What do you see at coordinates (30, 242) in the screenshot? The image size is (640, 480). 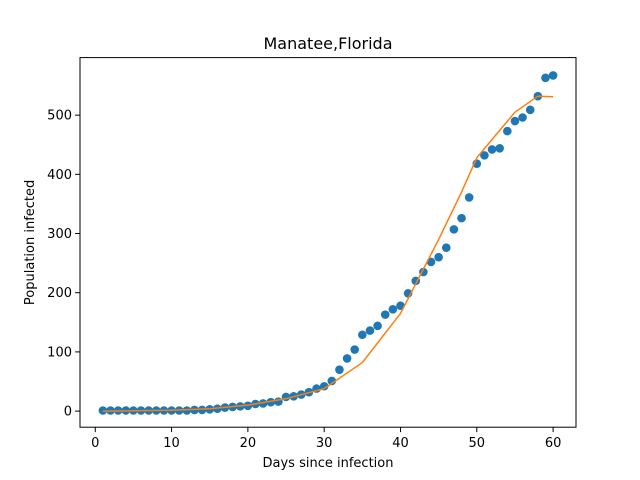 I see `y-axis-label: Population infected` at bounding box center [30, 242].